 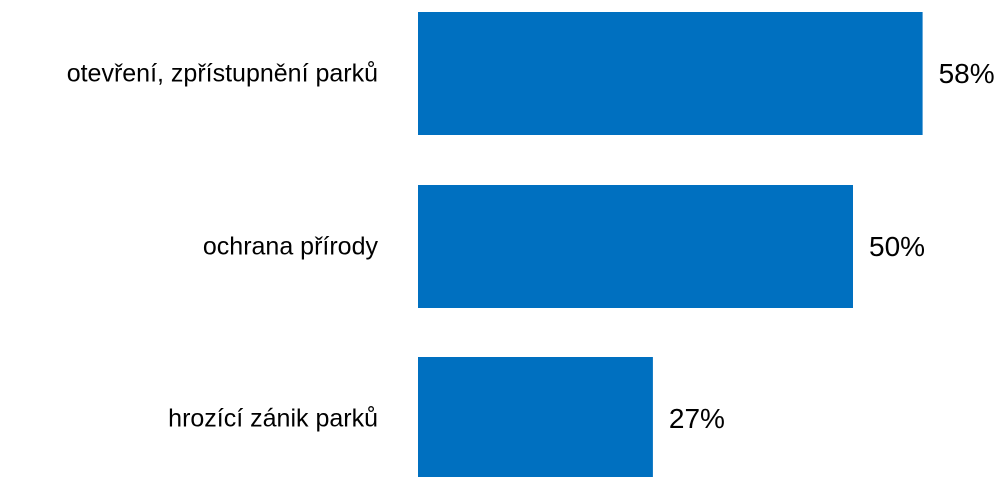 What do you see at coordinates (697, 418) in the screenshot?
I see `value-label-3: 27%` at bounding box center [697, 418].